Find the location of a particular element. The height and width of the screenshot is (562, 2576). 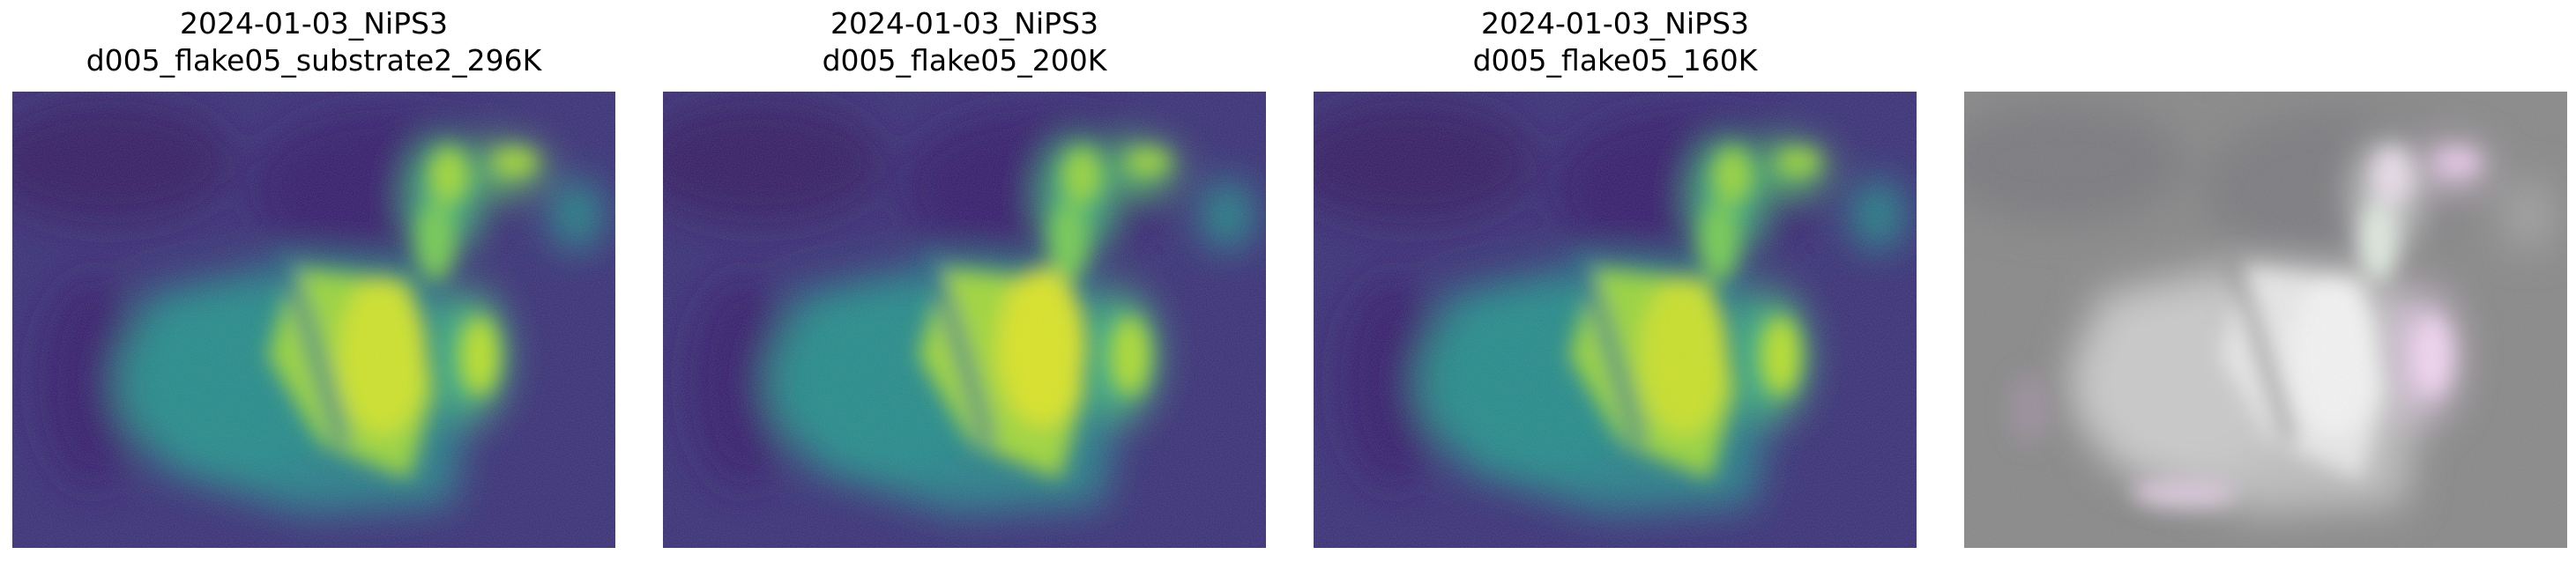

panel-title-line2: d005_flake05_substrate2_296K is located at coordinates (314, 60).